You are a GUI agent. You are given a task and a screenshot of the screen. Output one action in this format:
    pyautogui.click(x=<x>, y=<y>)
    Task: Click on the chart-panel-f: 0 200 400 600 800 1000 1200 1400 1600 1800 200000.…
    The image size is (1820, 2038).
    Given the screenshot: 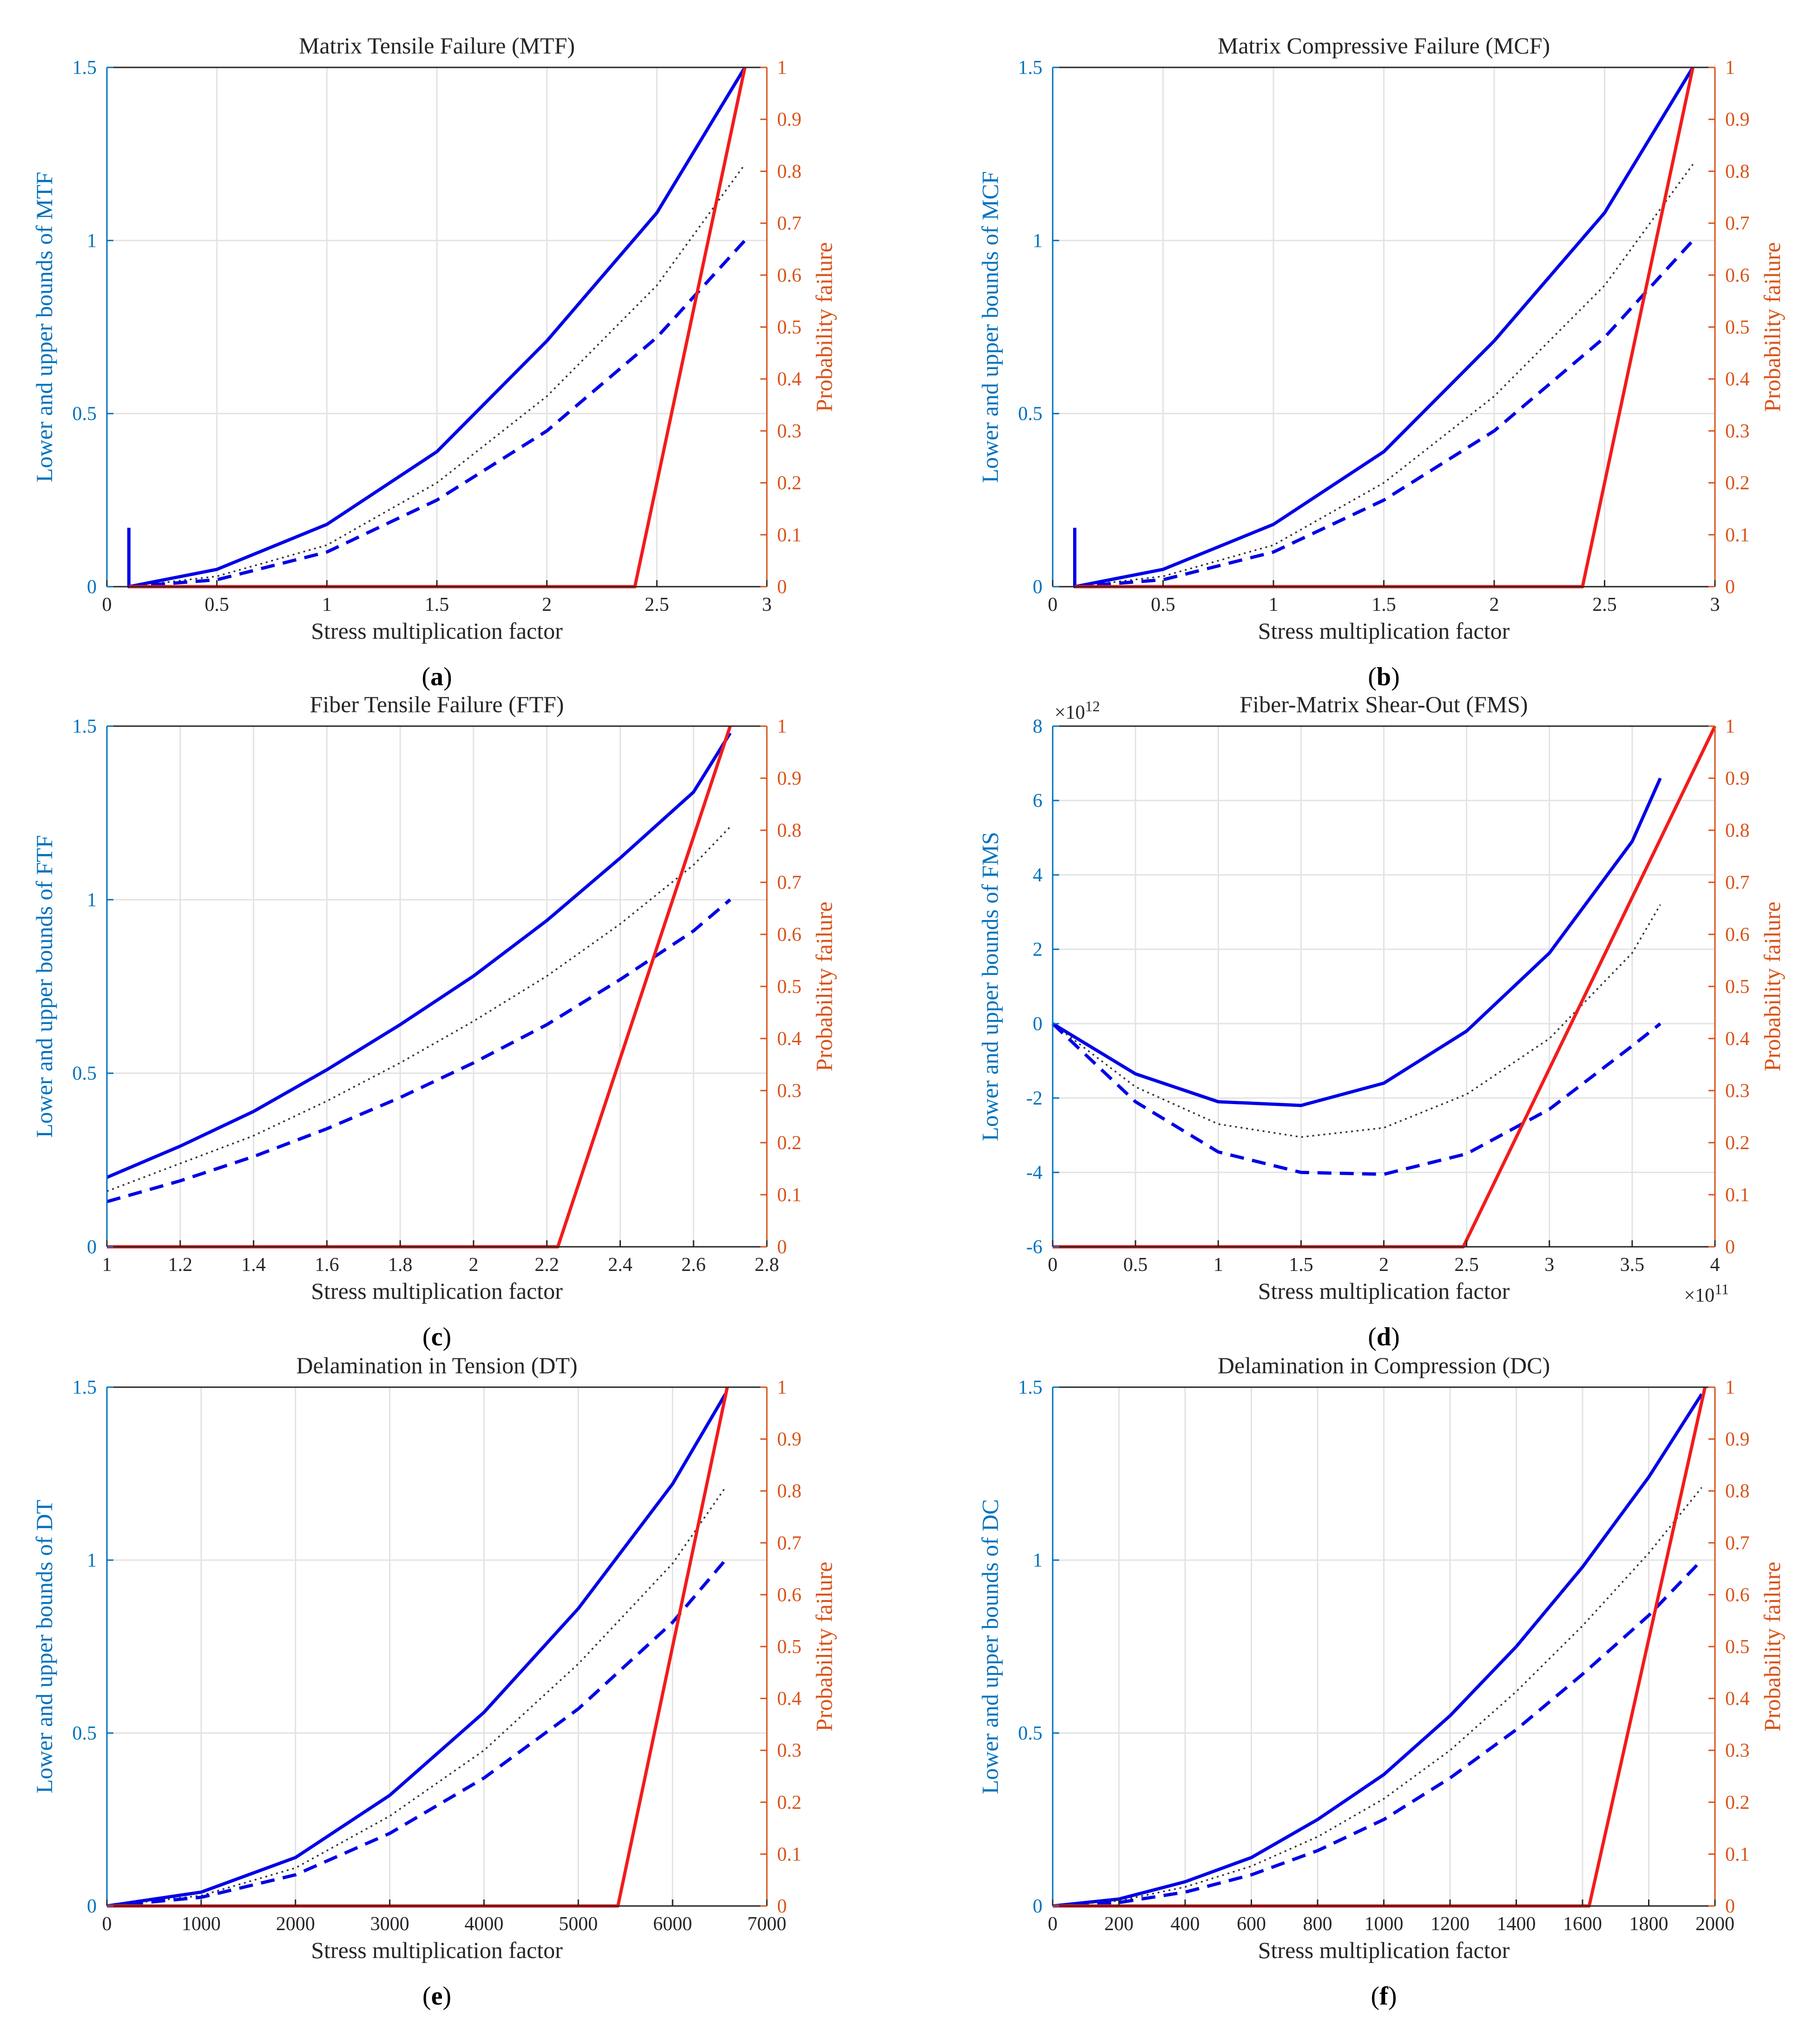 What is the action you would take?
    pyautogui.click(x=1381, y=1682)
    